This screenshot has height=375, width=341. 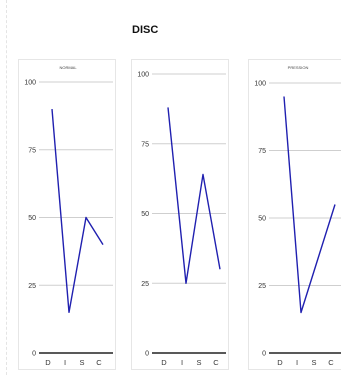 I want to click on chart-2-y-tick-50: 50, so click(x=145, y=214).